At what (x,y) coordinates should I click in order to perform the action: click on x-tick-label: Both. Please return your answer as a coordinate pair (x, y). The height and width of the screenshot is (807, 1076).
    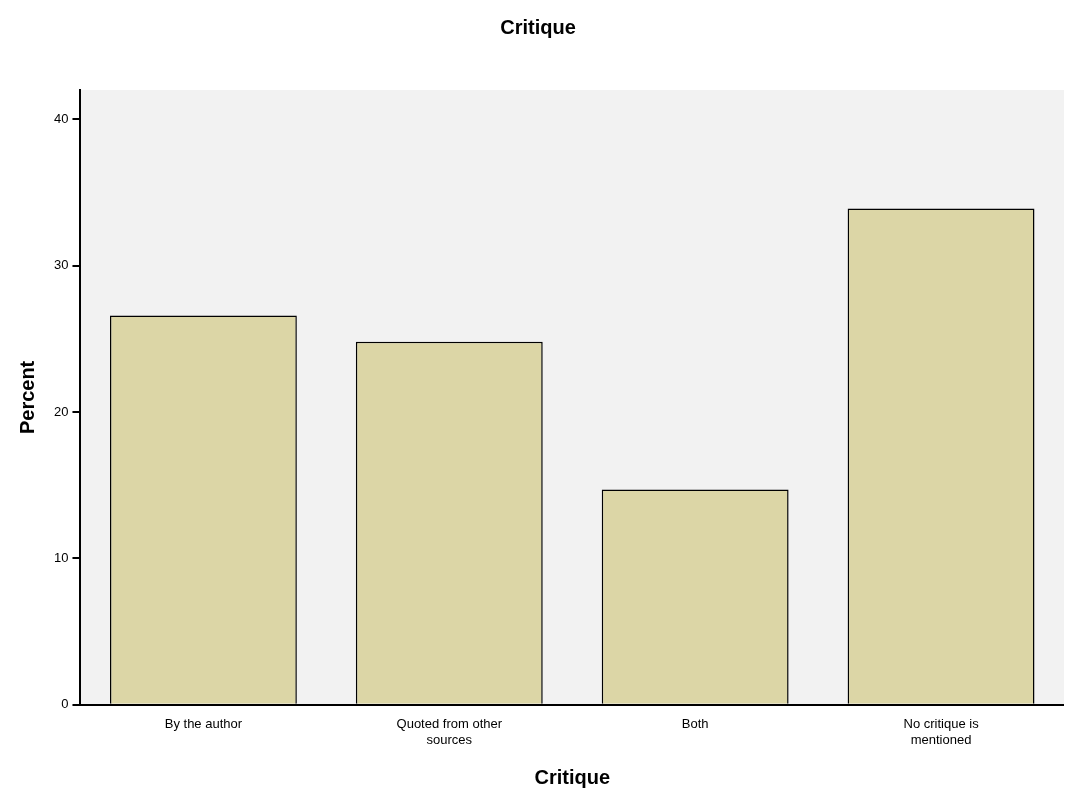
    Looking at the image, I should click on (695, 724).